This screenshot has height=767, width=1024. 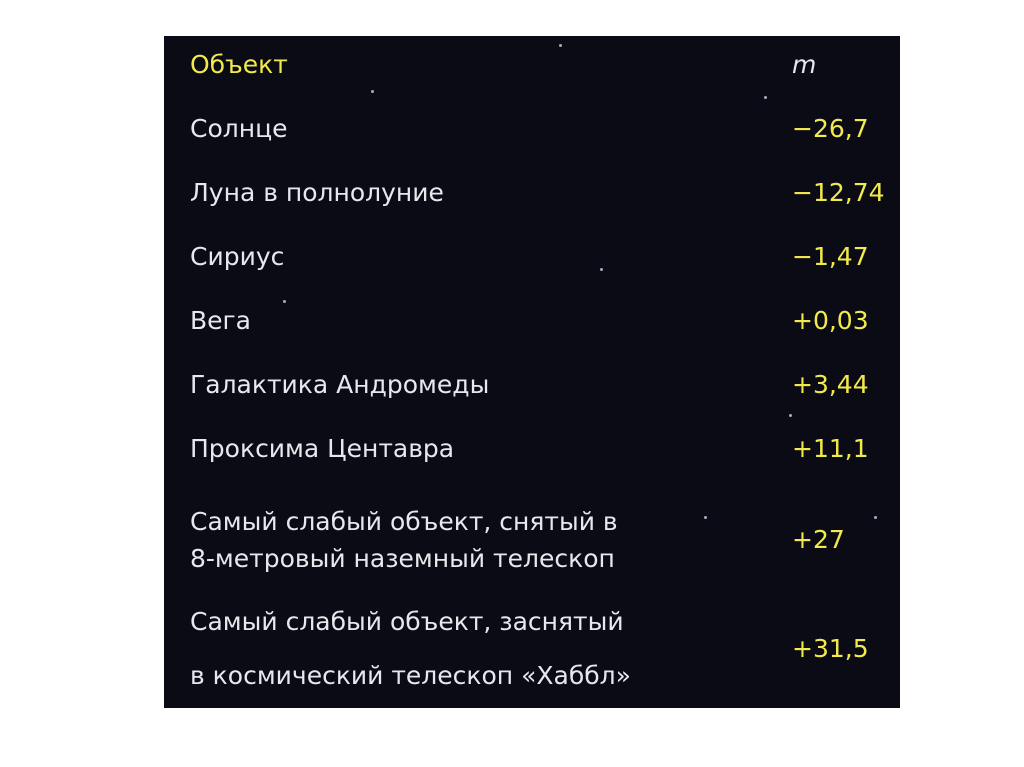 I want to click on row-object-line2: в космический телескоп «Хаббл», so click(x=410, y=675).